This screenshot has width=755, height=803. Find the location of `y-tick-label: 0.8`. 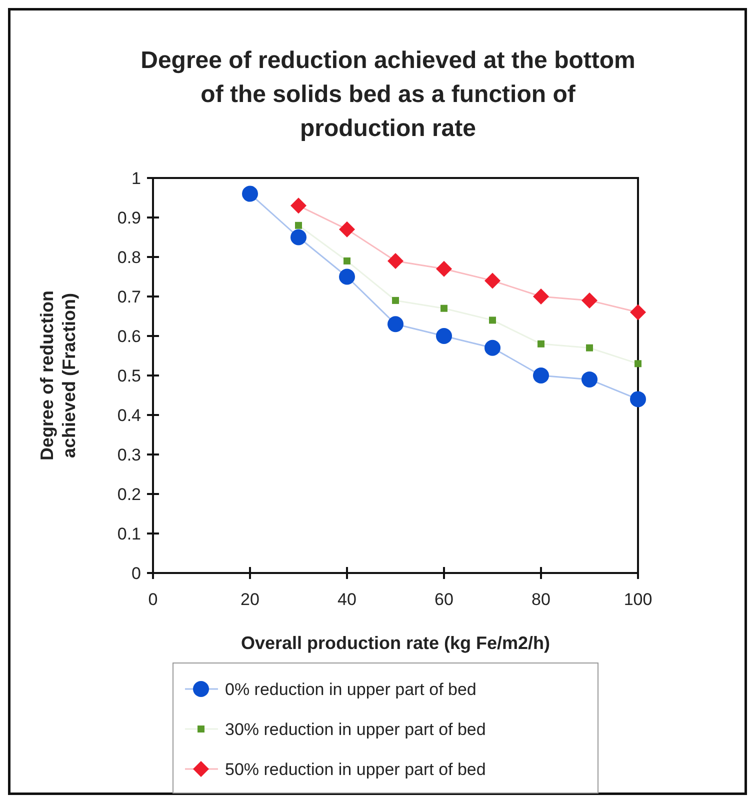

y-tick-label: 0.8 is located at coordinates (129, 257).